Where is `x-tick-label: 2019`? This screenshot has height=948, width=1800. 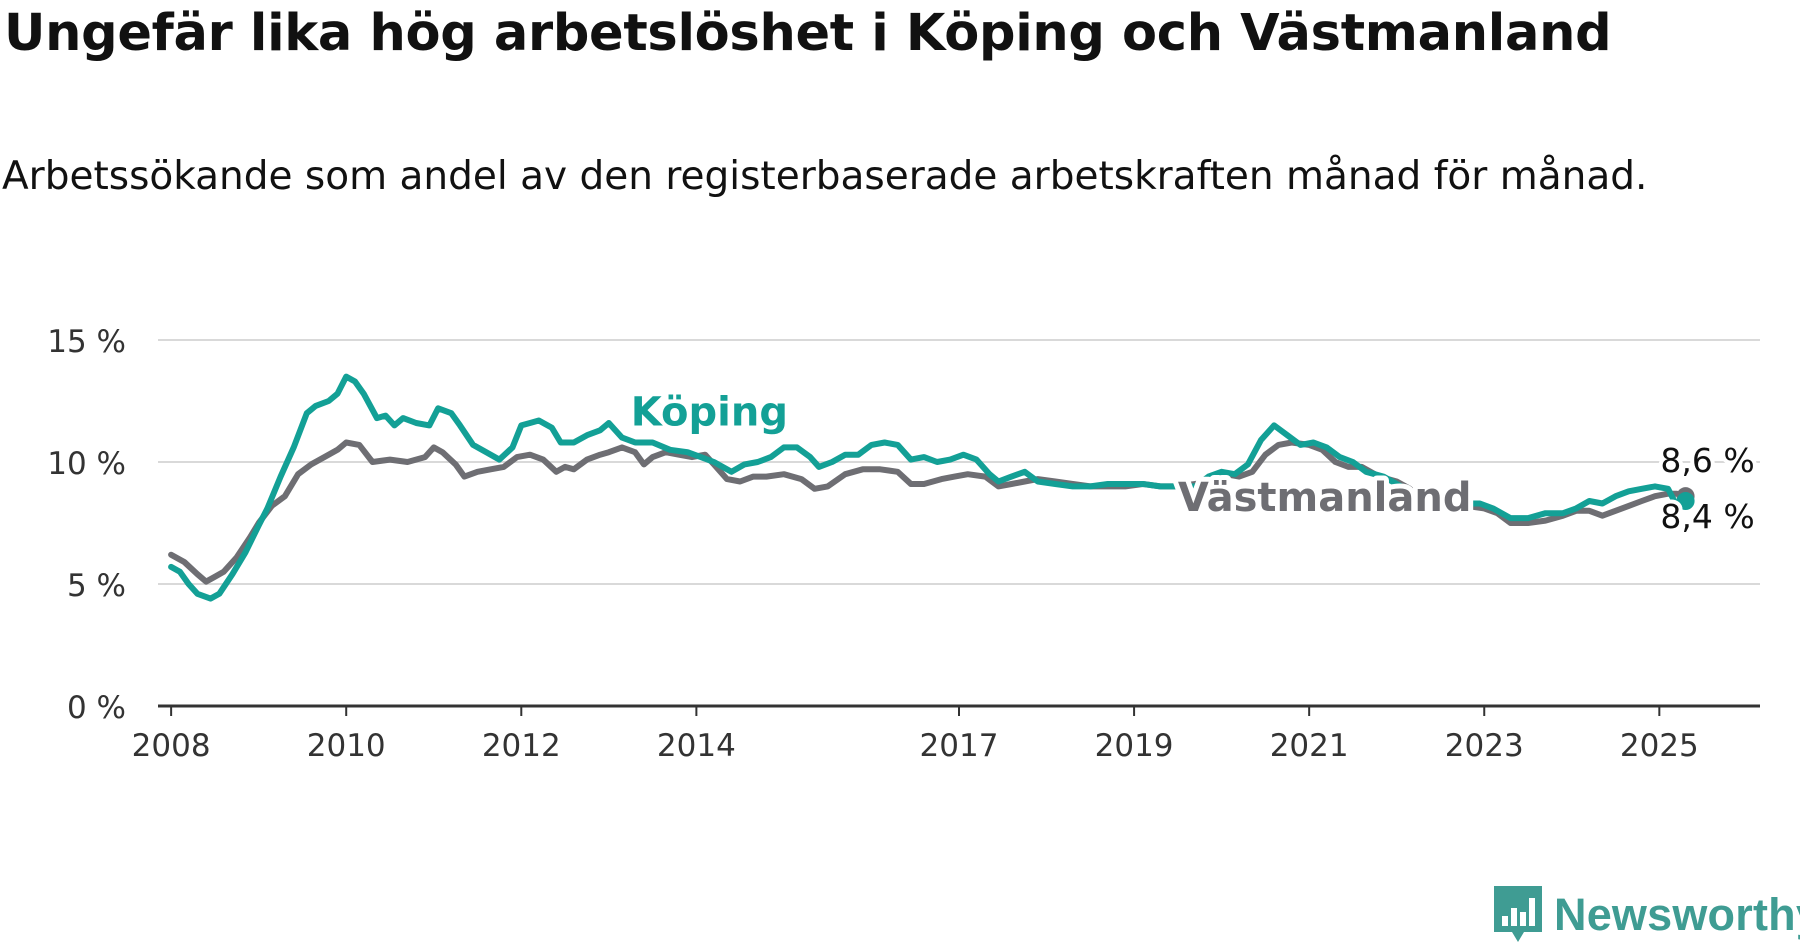 x-tick-label: 2019 is located at coordinates (1134, 746).